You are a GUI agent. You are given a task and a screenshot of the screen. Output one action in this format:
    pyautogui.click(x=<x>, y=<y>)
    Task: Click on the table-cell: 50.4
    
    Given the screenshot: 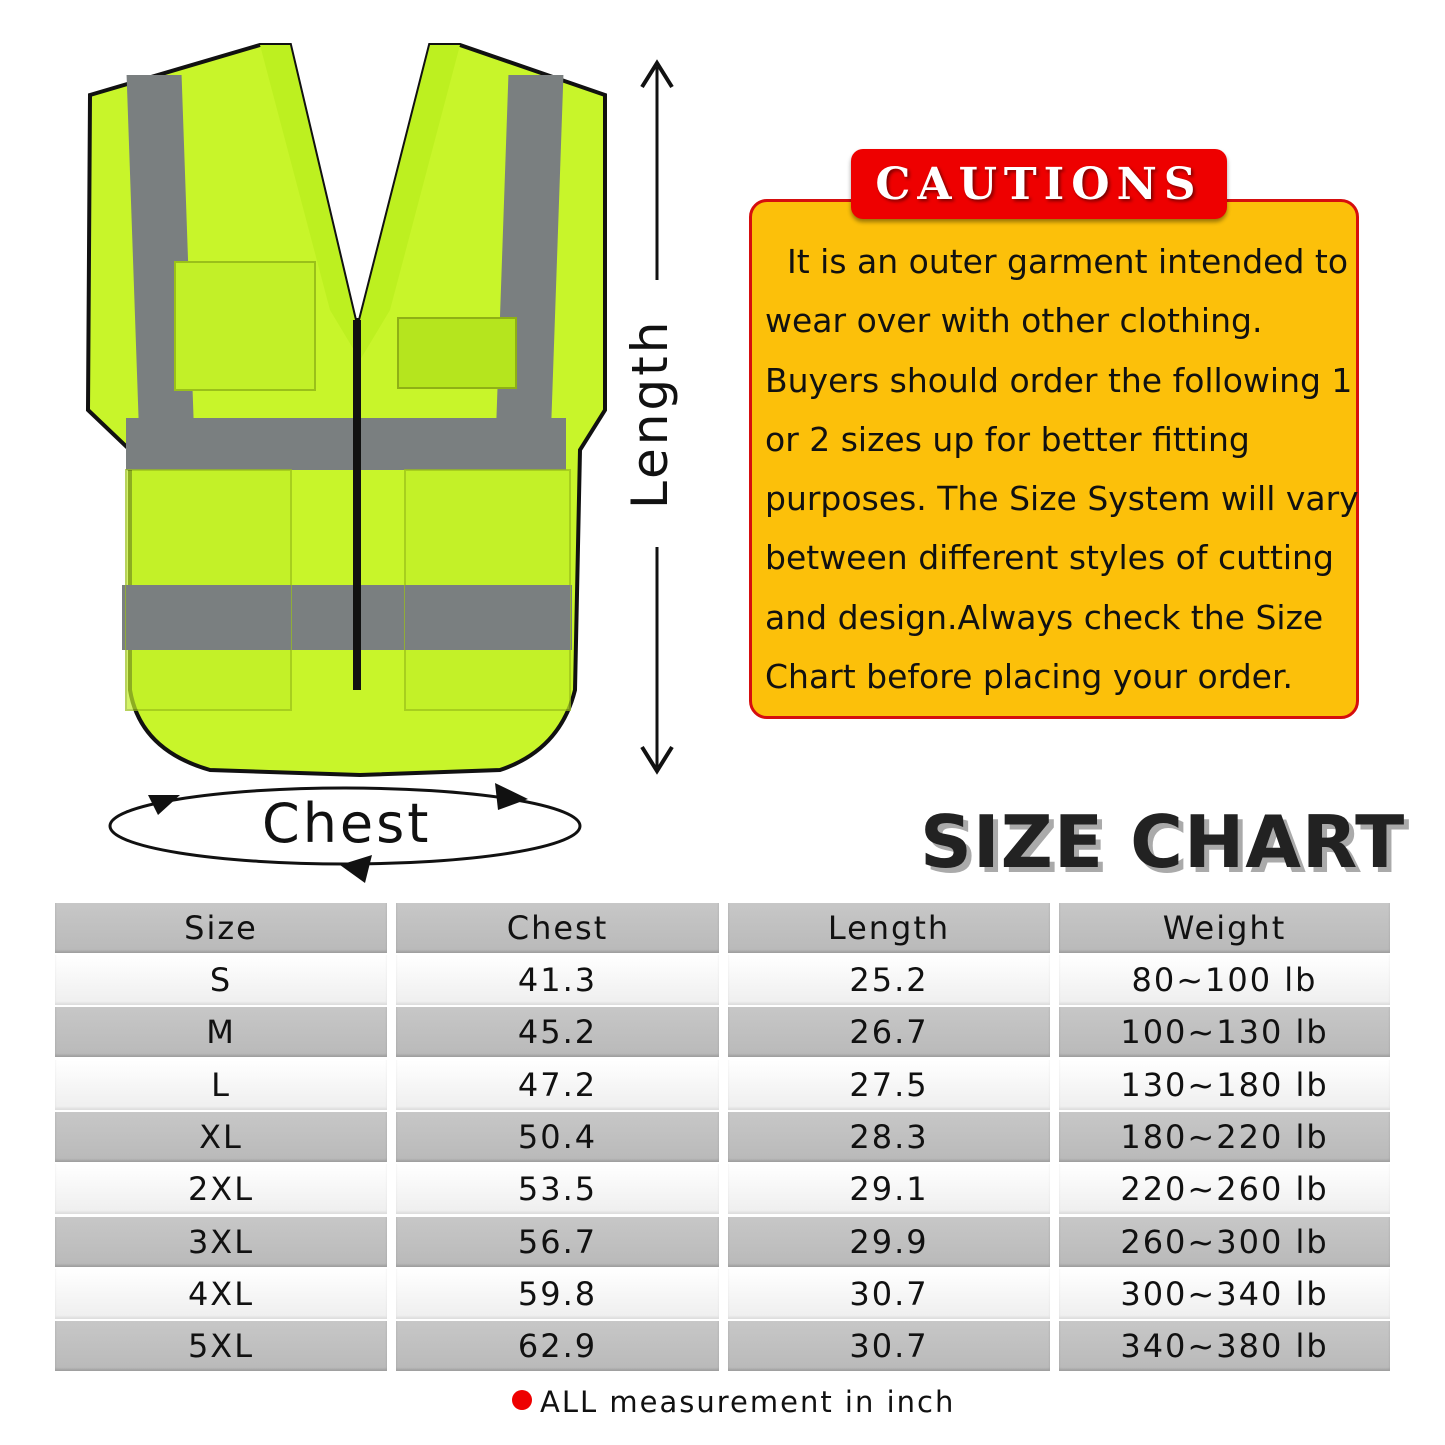 What is the action you would take?
    pyautogui.click(x=557, y=1136)
    